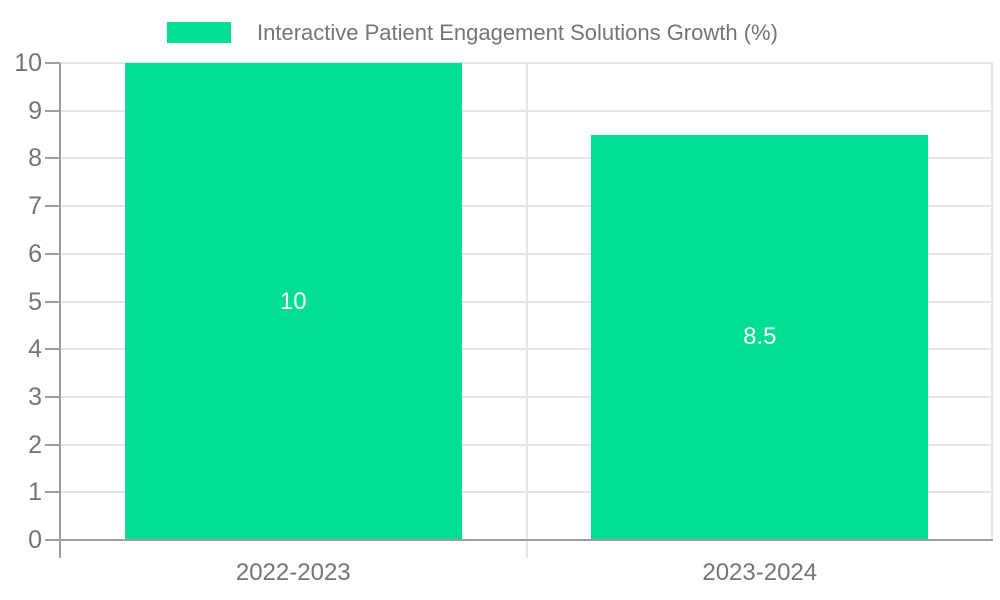  Describe the element at coordinates (760, 572) in the screenshot. I see `x-axis-category-label: 2023-2024` at that location.